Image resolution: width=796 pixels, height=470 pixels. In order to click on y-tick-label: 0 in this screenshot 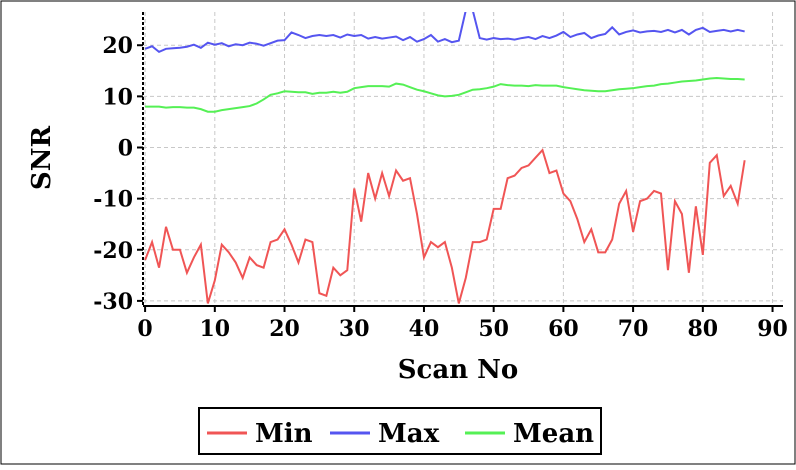, I will do `click(125, 148)`.